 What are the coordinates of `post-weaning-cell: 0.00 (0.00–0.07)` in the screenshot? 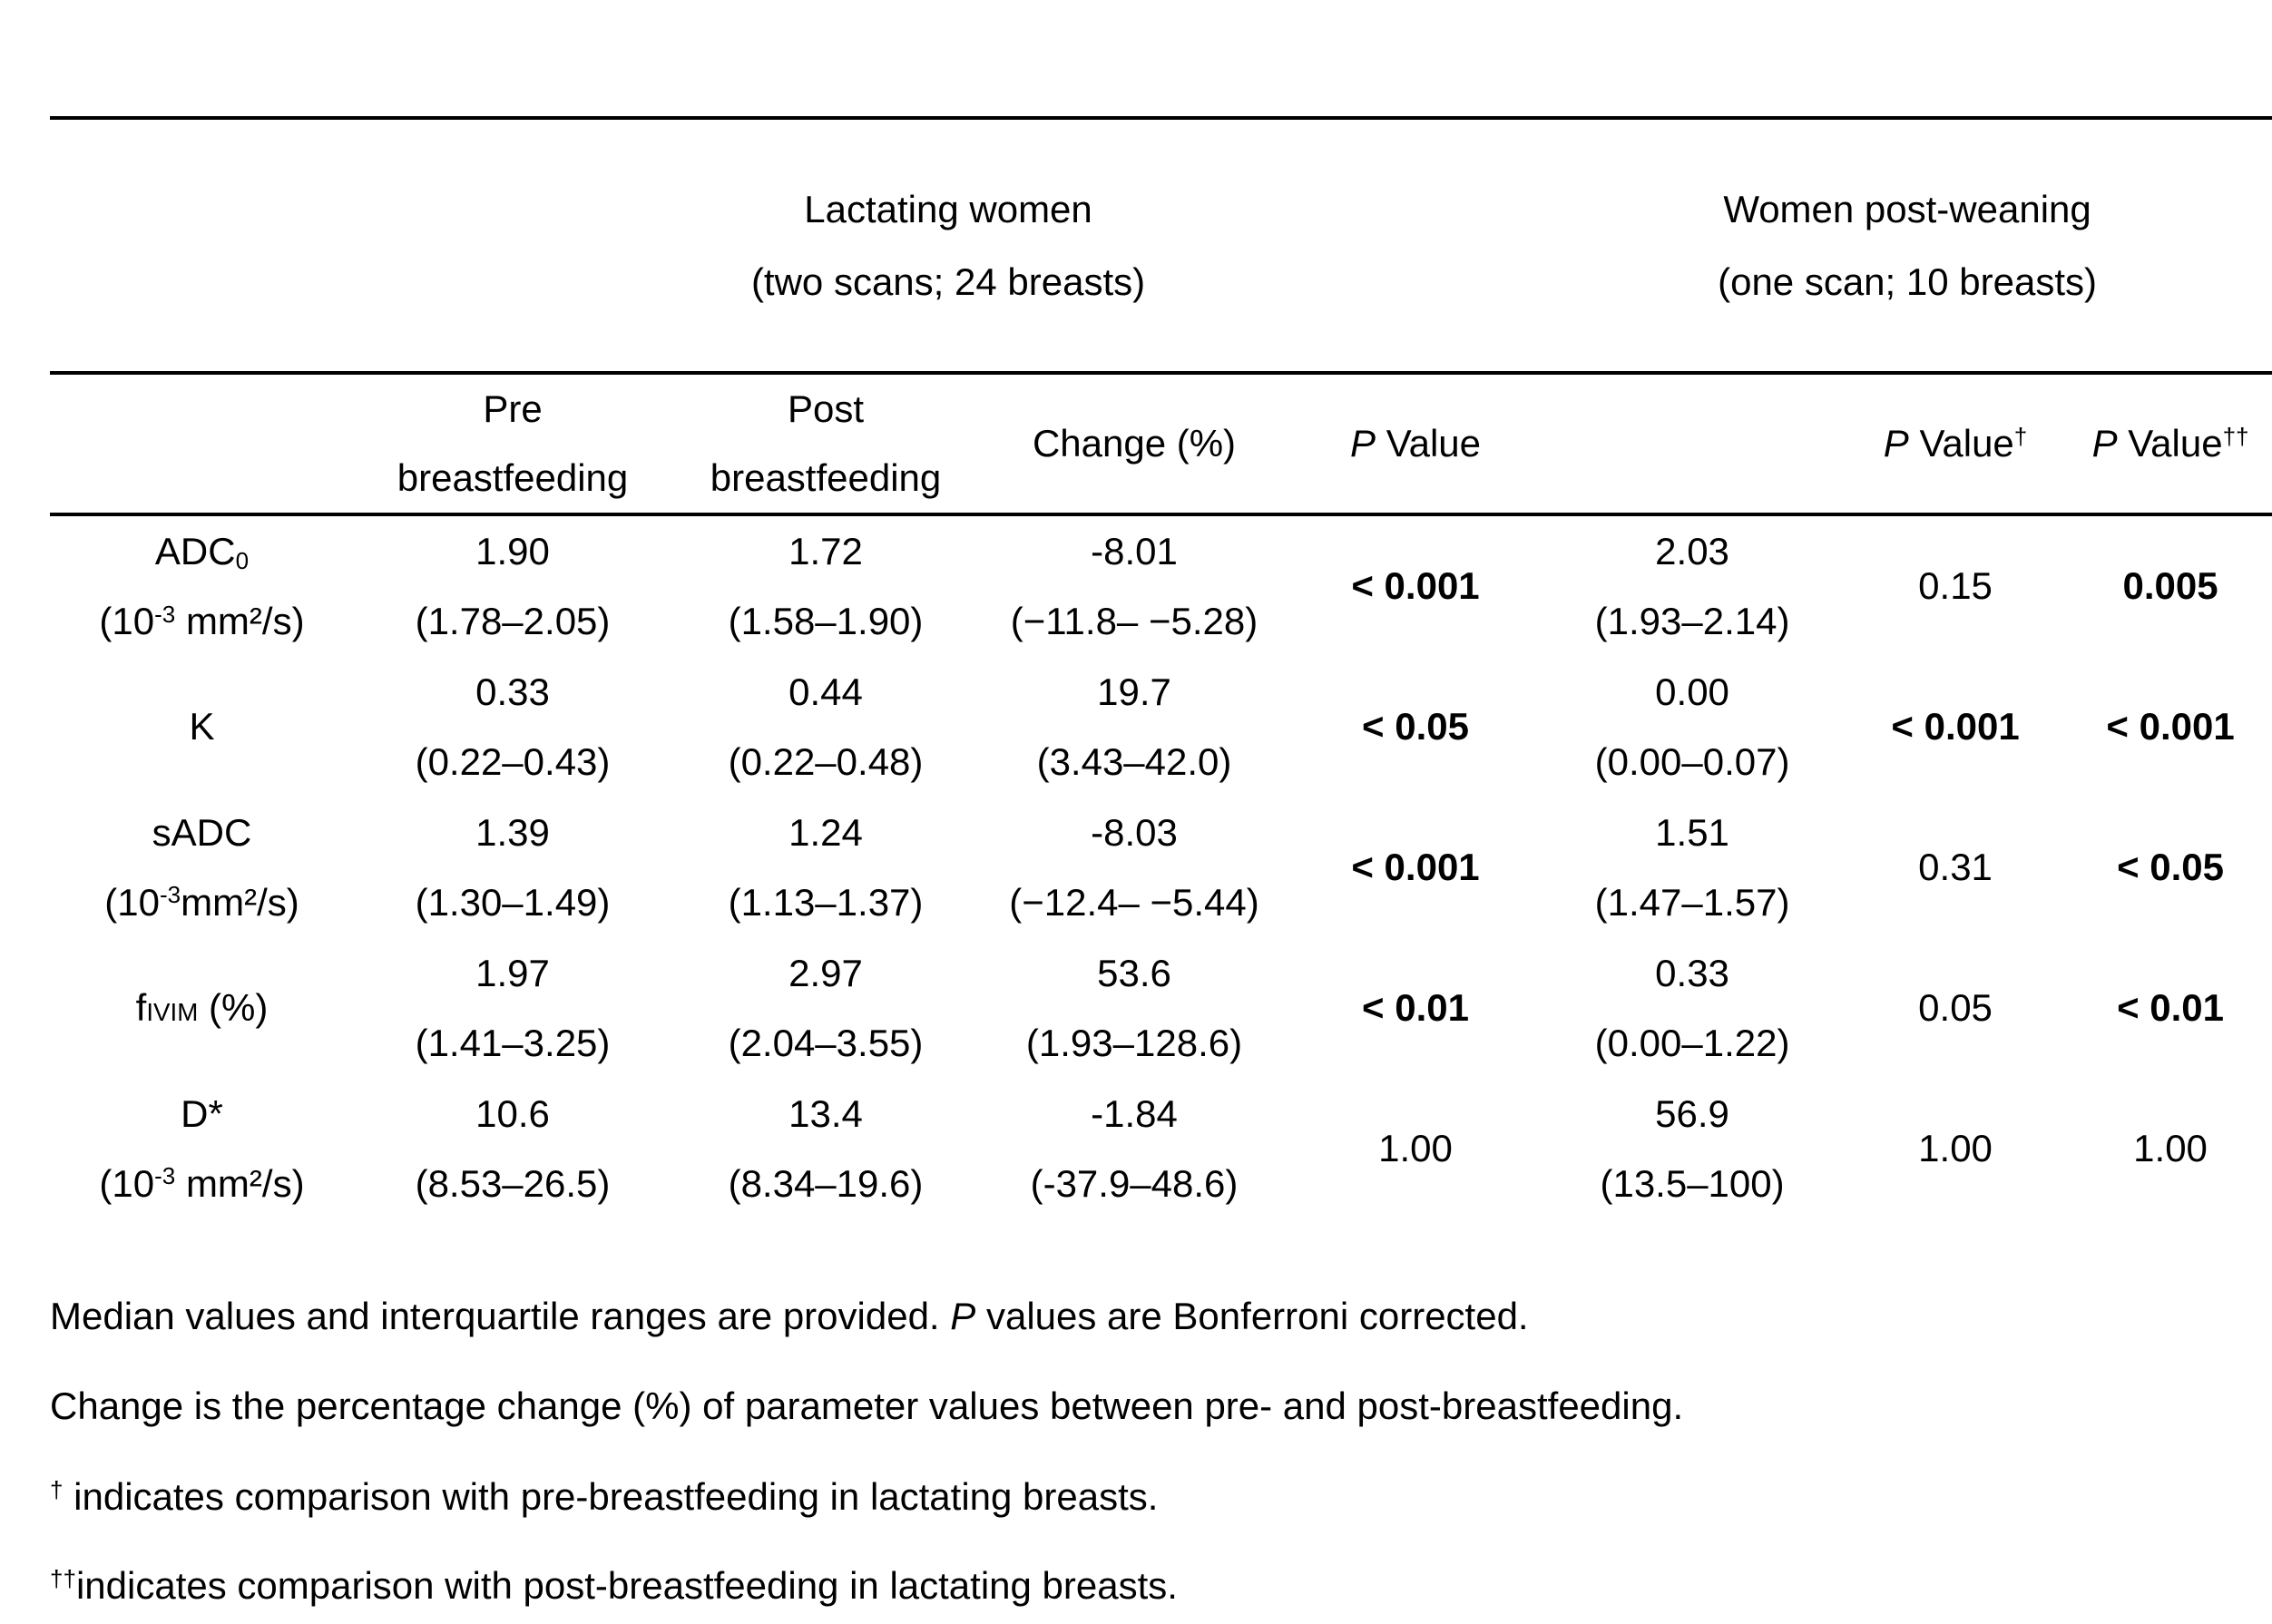 It's located at (1692, 726).